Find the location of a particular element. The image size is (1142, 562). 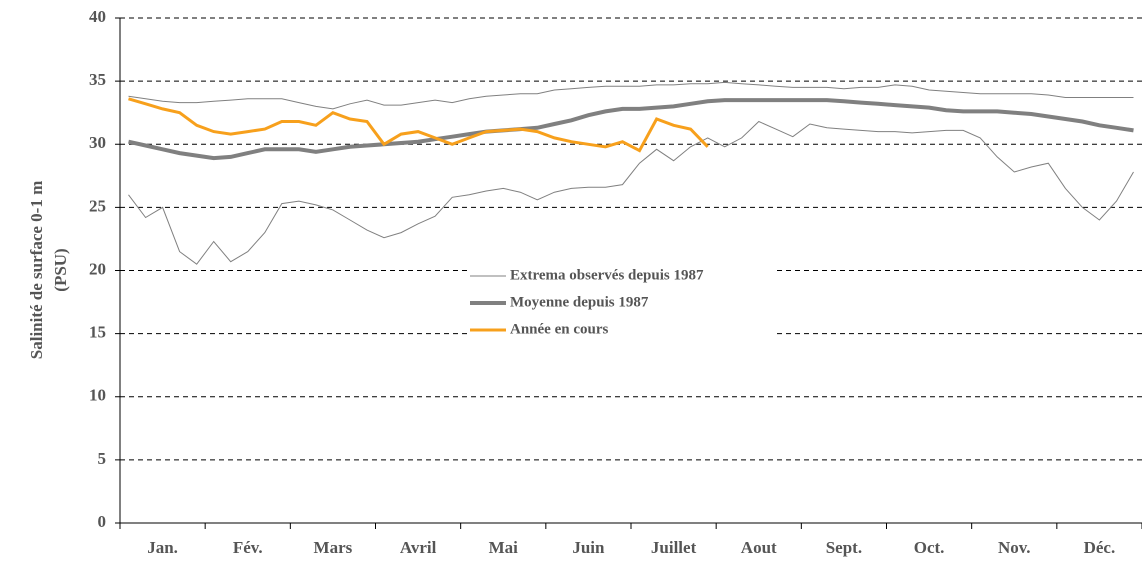

legend-background is located at coordinates (622, 304).